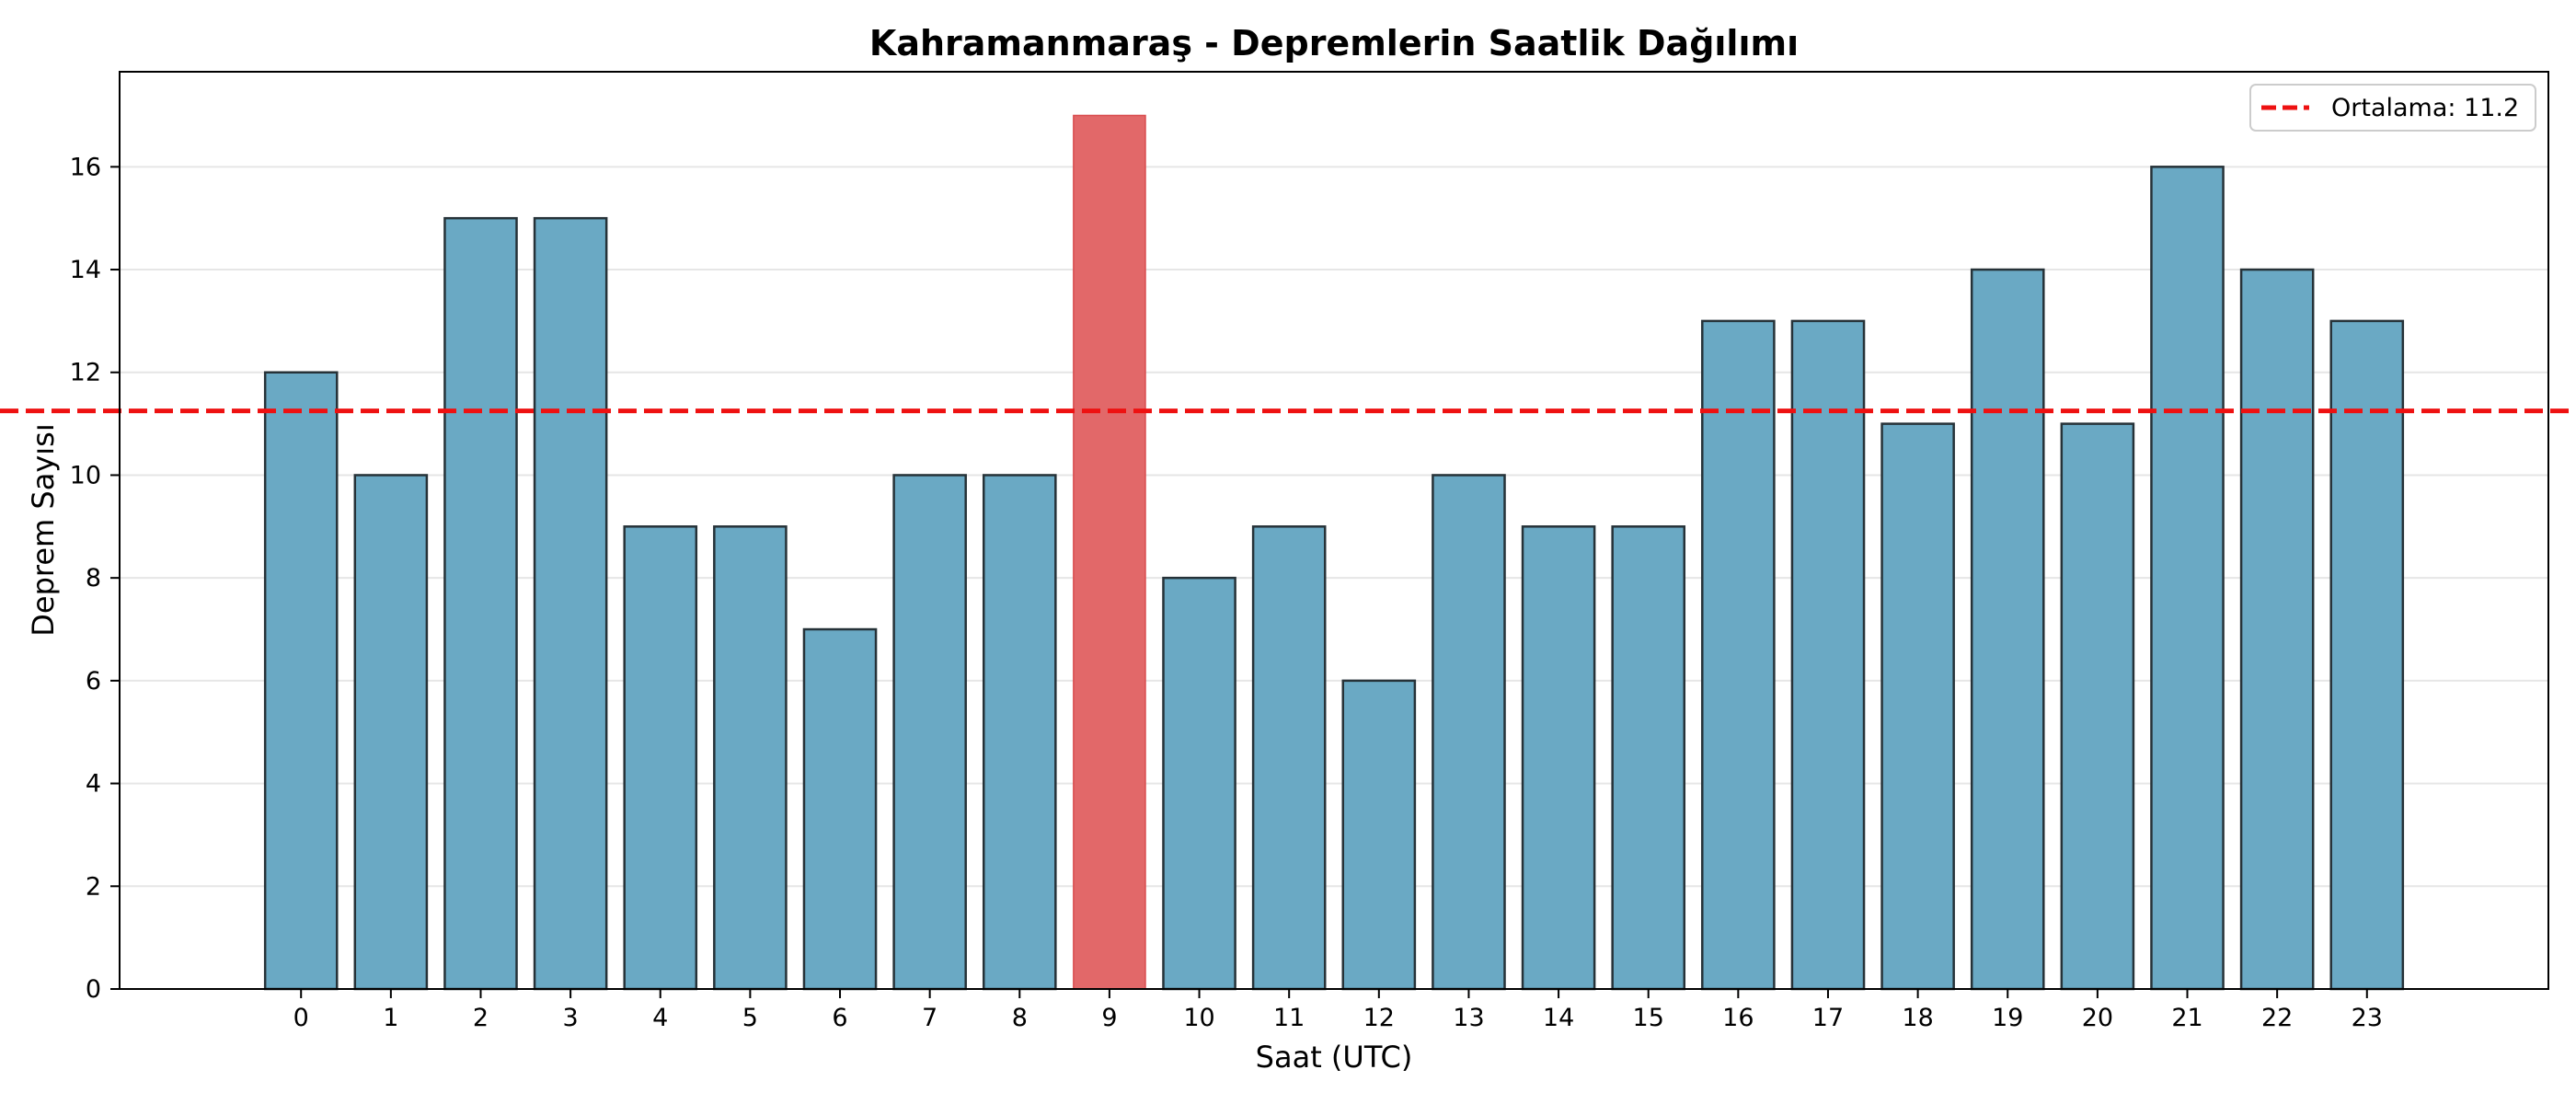 The image size is (2576, 1104). What do you see at coordinates (93, 784) in the screenshot?
I see `y-tick-label: 4` at bounding box center [93, 784].